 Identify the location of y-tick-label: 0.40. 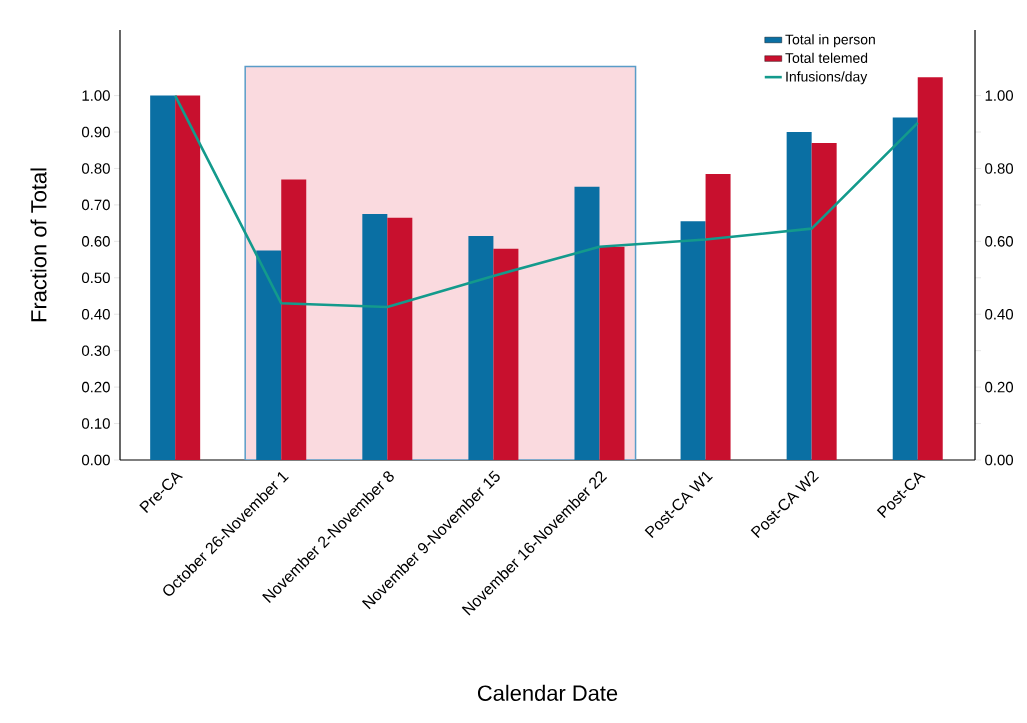
(95, 314).